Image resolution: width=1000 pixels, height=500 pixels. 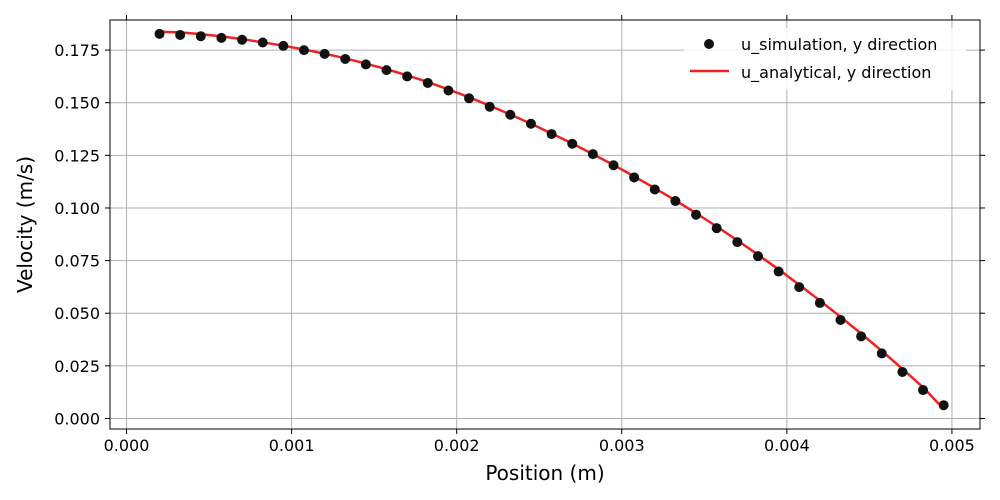 I want to click on x-tick-label: 0.001, so click(x=292, y=445).